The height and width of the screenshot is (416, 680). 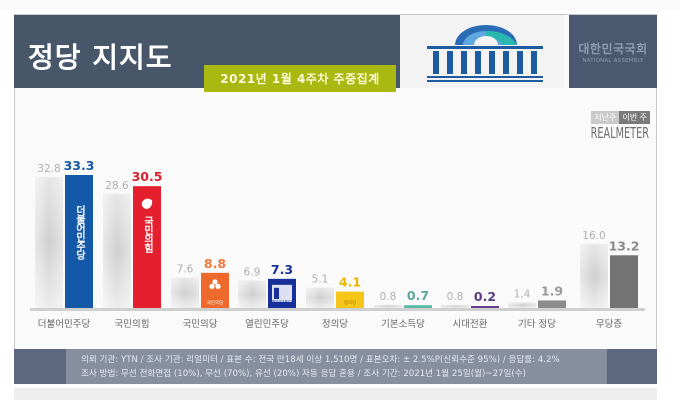 I want to click on x-tick-label: 열린민주당, so click(x=267, y=324).